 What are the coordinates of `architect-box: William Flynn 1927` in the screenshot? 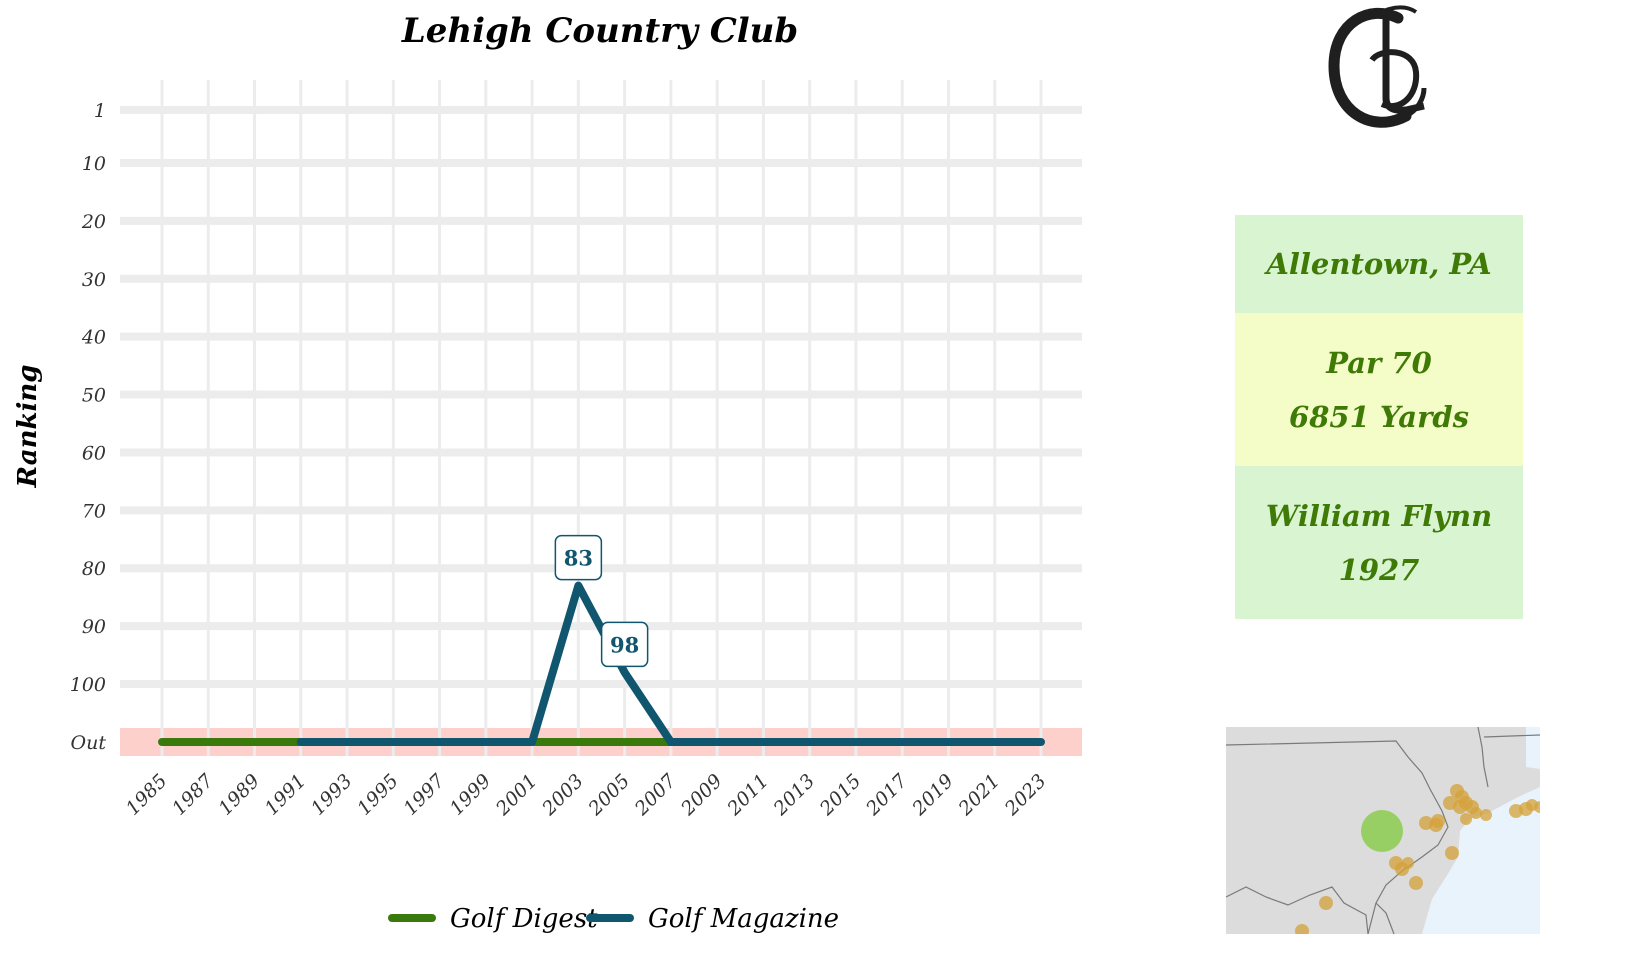 It's located at (1379, 542).